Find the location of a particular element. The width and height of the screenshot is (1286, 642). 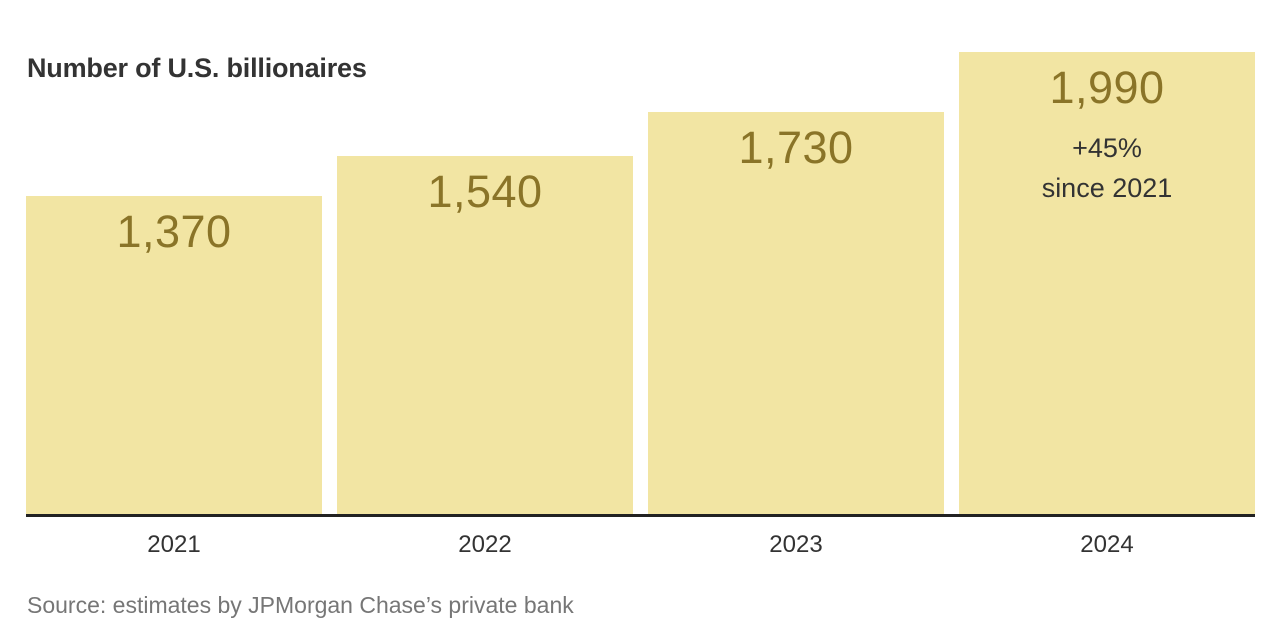

bar-value-label: 1,990 is located at coordinates (1107, 87).